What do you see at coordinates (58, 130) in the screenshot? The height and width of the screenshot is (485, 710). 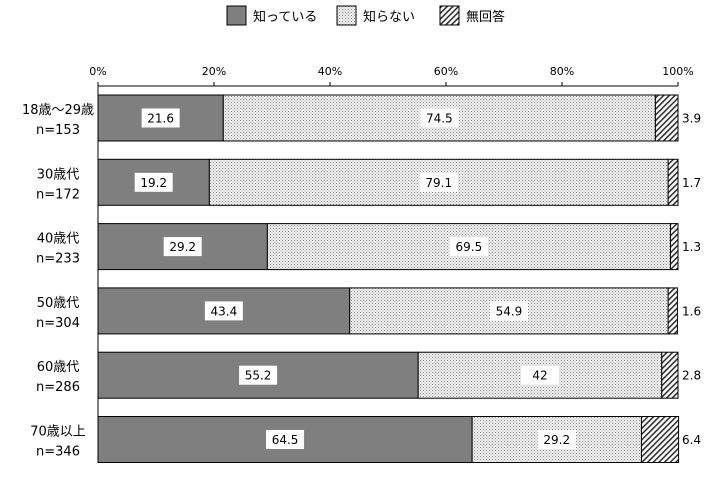 I see `category-sample-size: n=153` at bounding box center [58, 130].